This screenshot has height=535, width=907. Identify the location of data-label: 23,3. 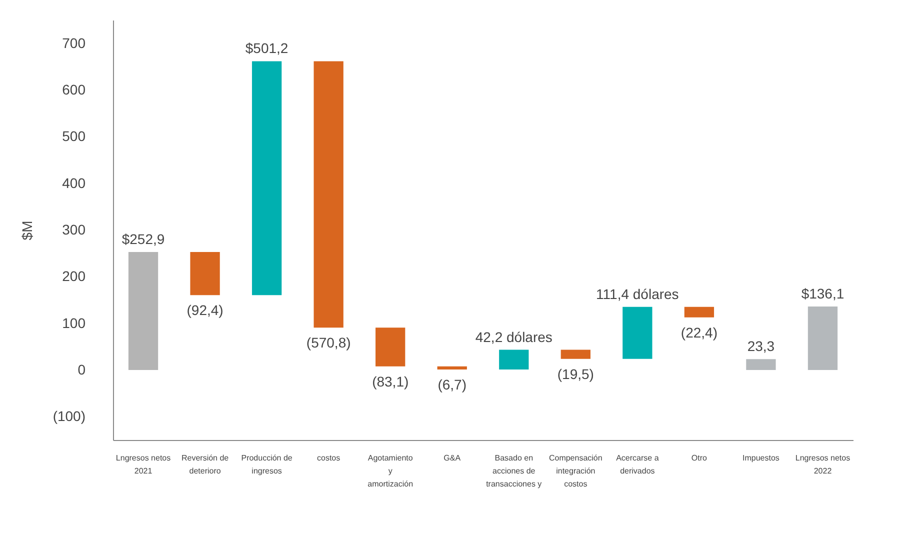
(761, 346).